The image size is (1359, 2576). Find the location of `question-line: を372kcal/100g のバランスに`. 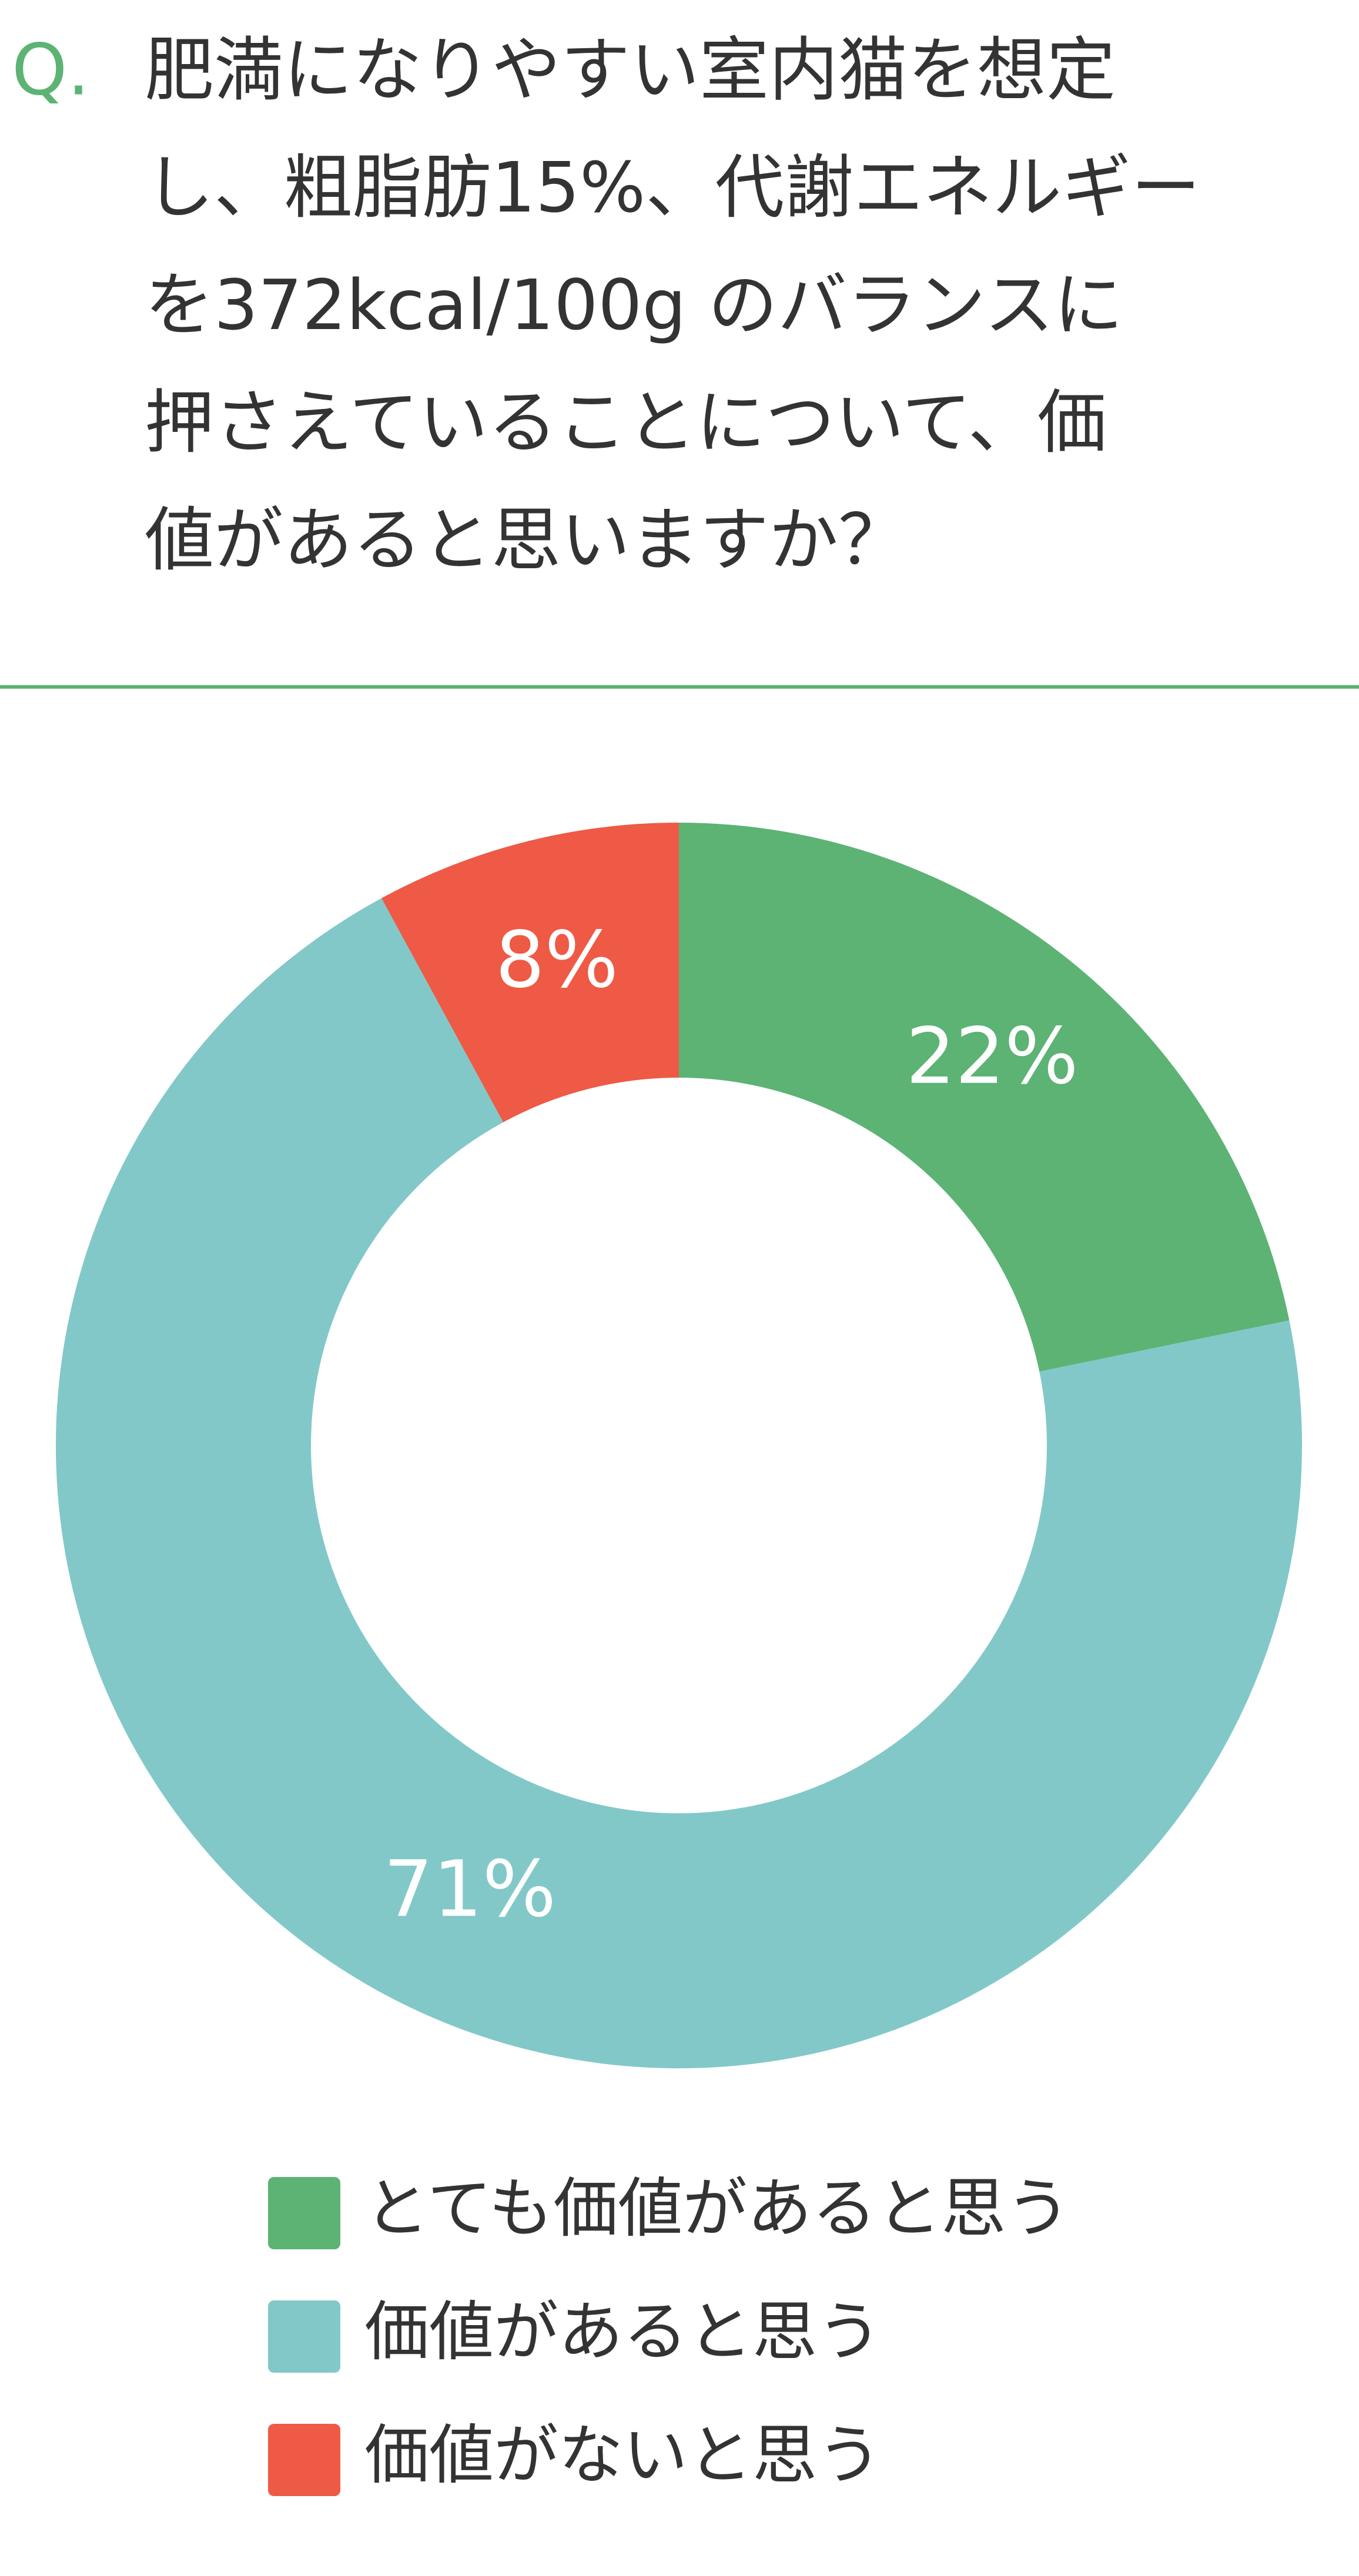

question-line: を372kcal/100g のバランスに is located at coordinates (634, 305).